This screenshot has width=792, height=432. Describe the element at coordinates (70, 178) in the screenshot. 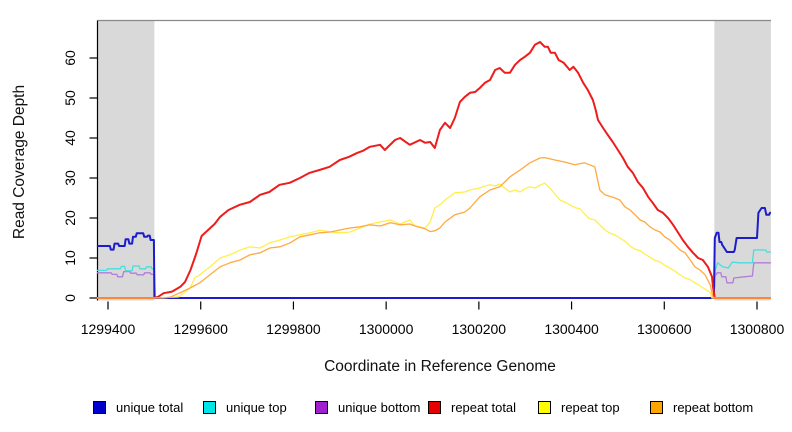

I see `y-tick-label: 30` at that location.